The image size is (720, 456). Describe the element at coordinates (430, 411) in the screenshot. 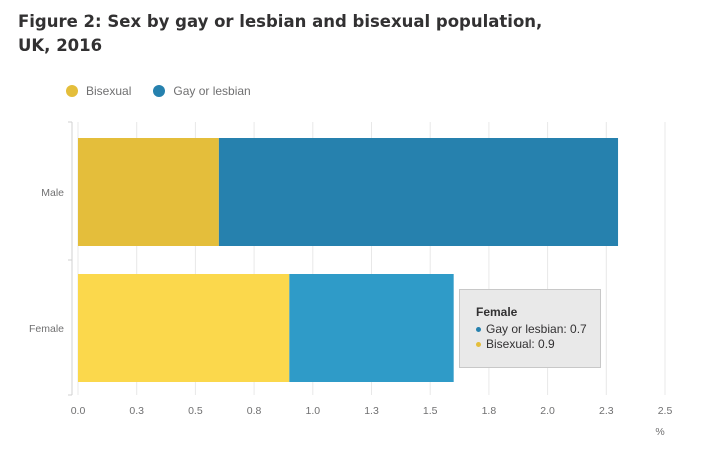

I see `x-tick-label: 1.5` at that location.